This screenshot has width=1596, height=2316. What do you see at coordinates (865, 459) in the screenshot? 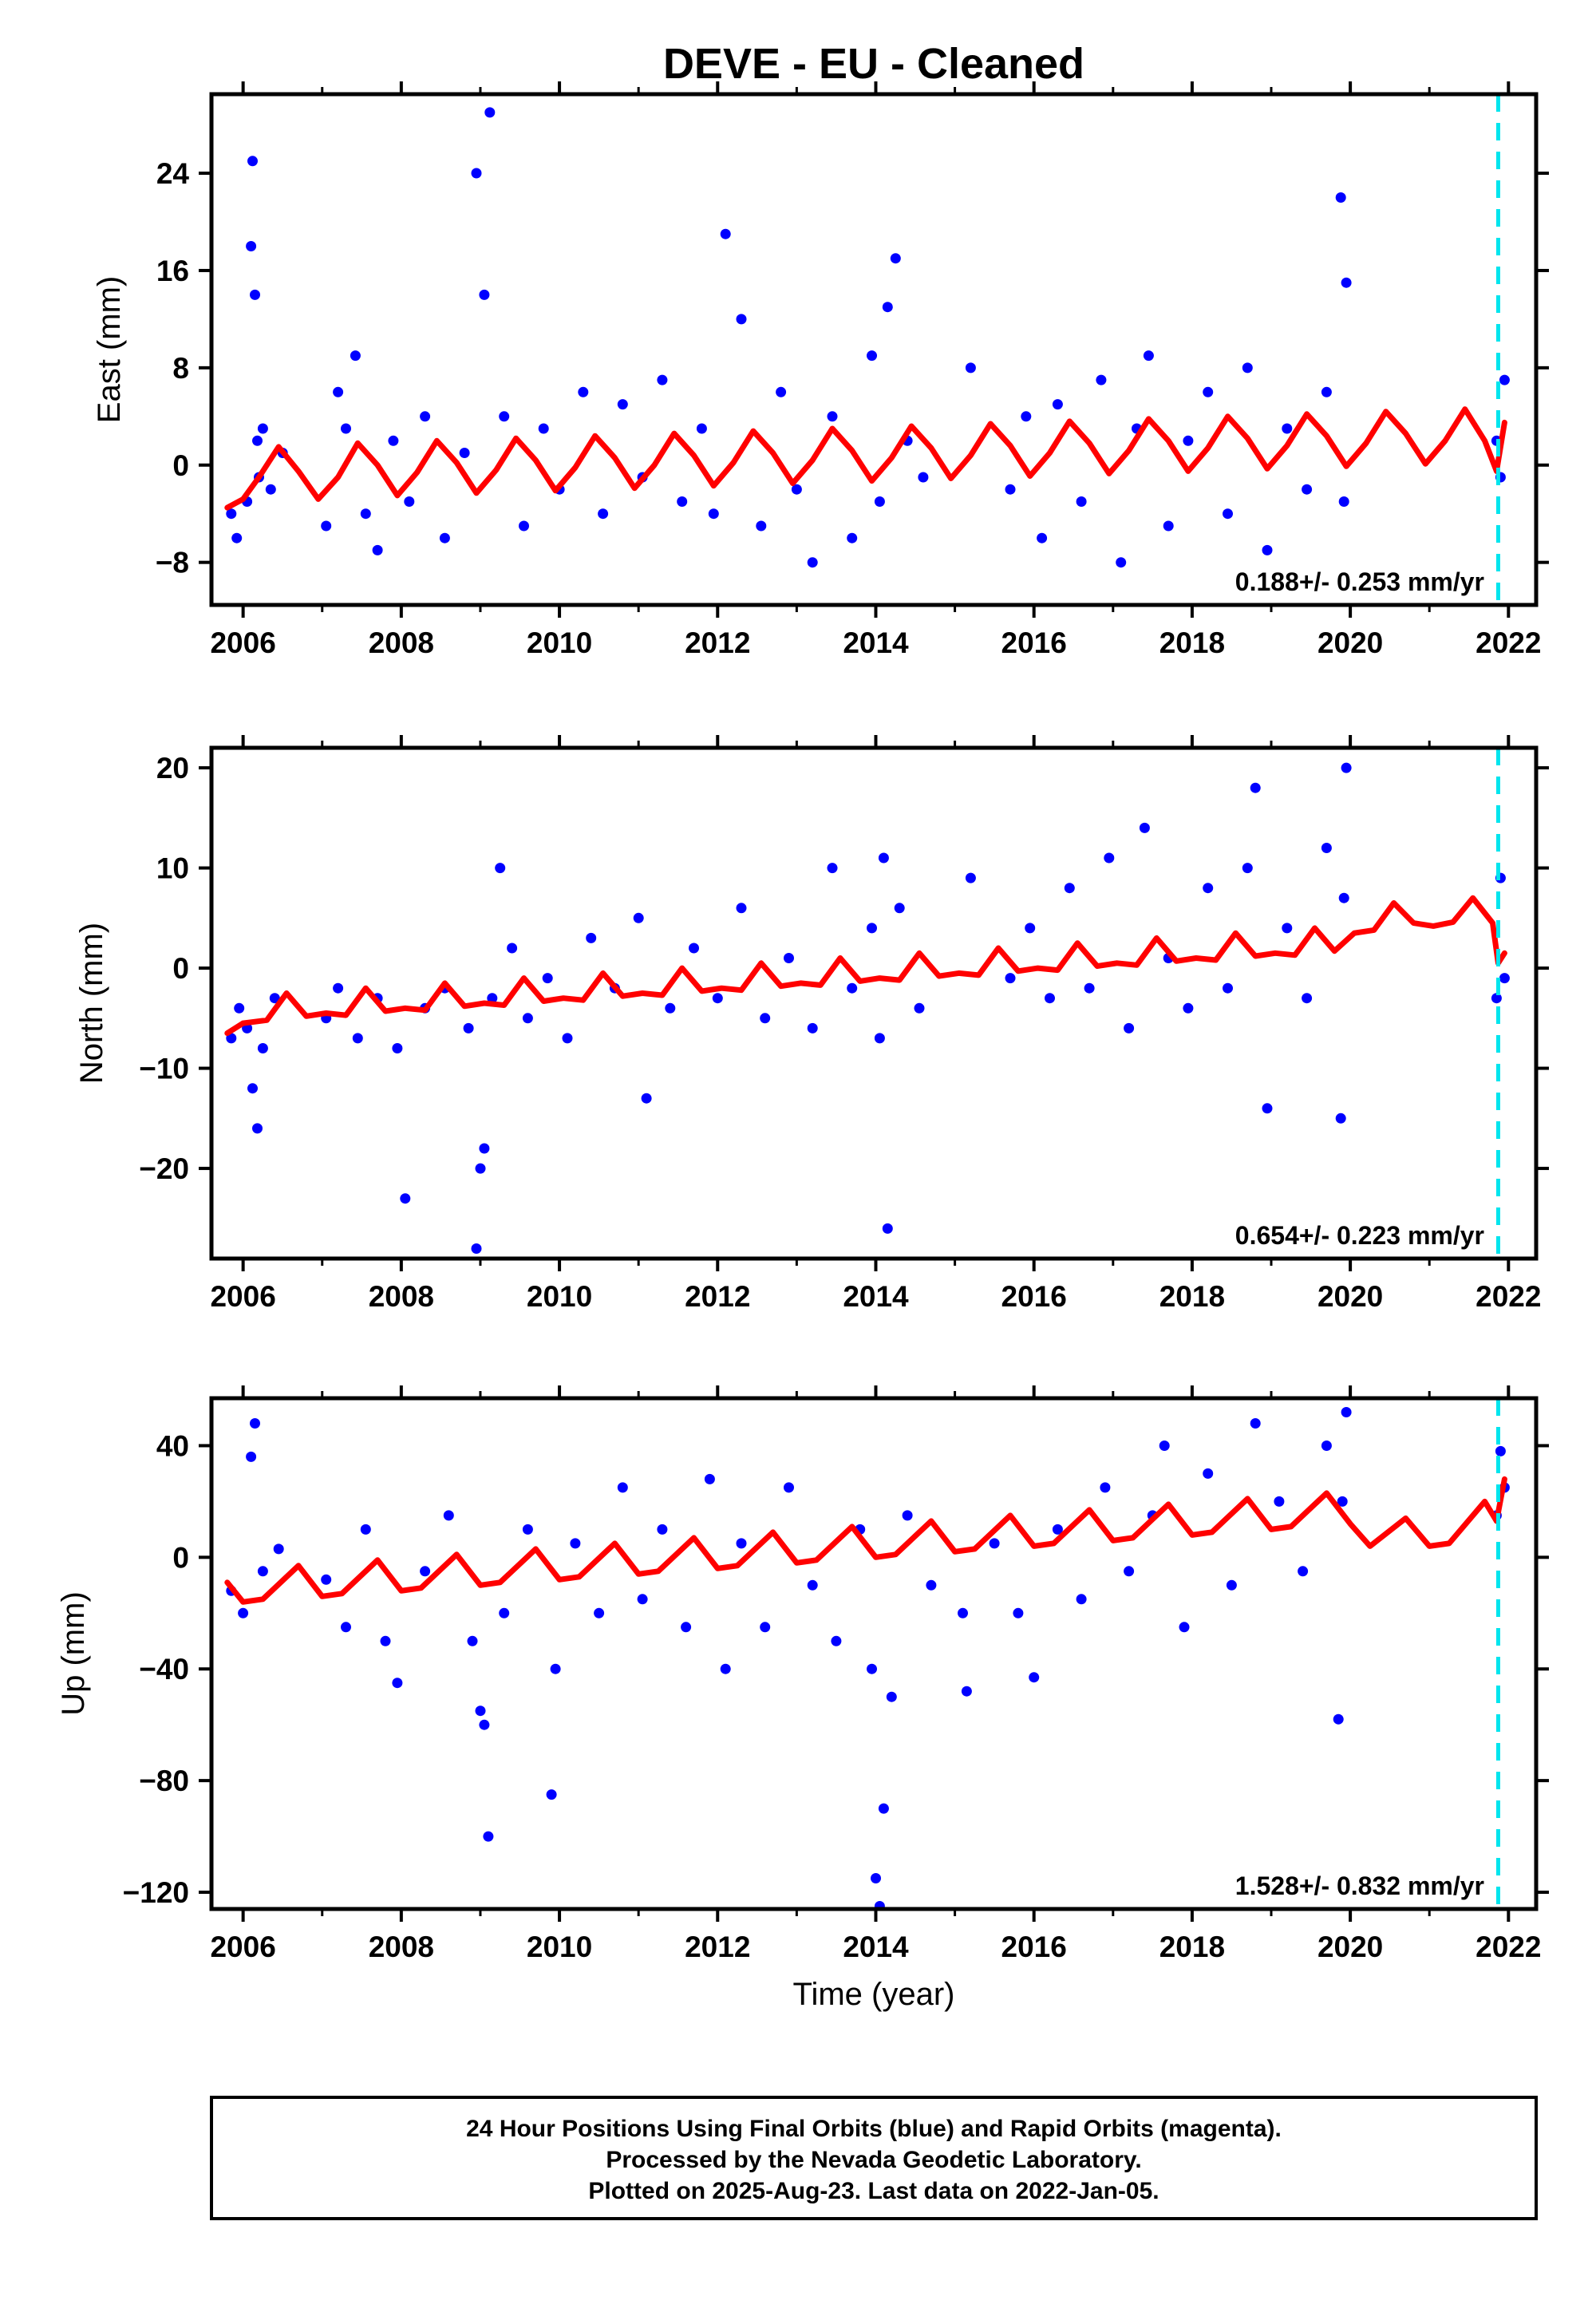
I see `fit-line` at bounding box center [865, 459].